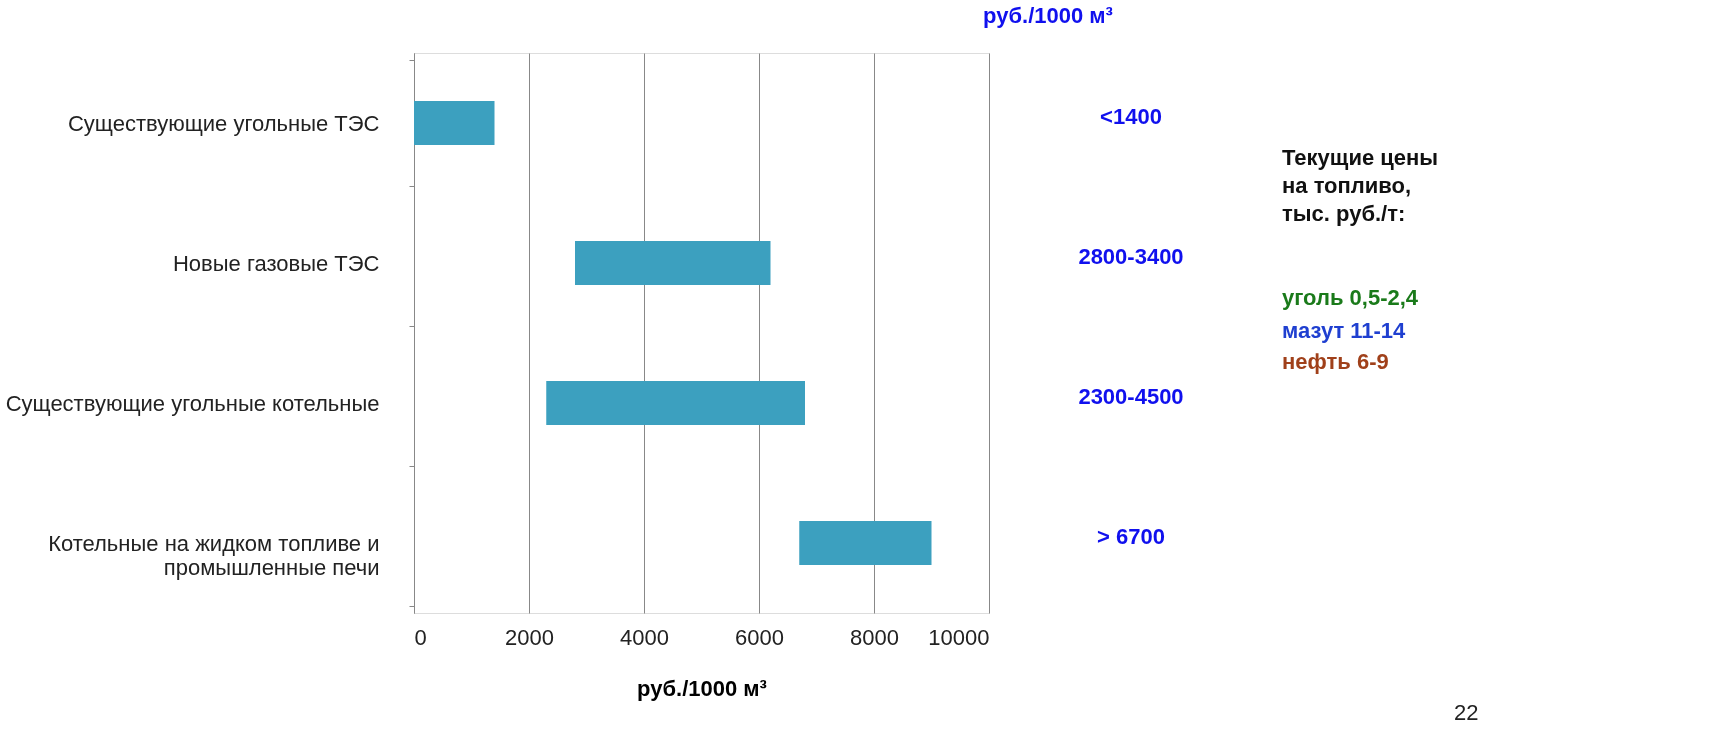  What do you see at coordinates (1466, 712) in the screenshot?
I see `text: 22` at bounding box center [1466, 712].